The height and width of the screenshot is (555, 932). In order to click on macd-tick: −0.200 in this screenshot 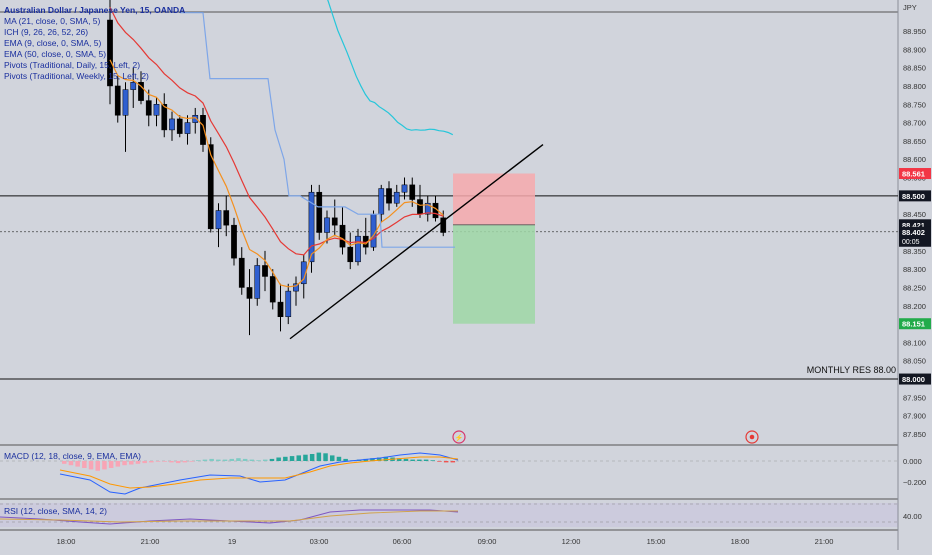, I will do `click(914, 482)`.